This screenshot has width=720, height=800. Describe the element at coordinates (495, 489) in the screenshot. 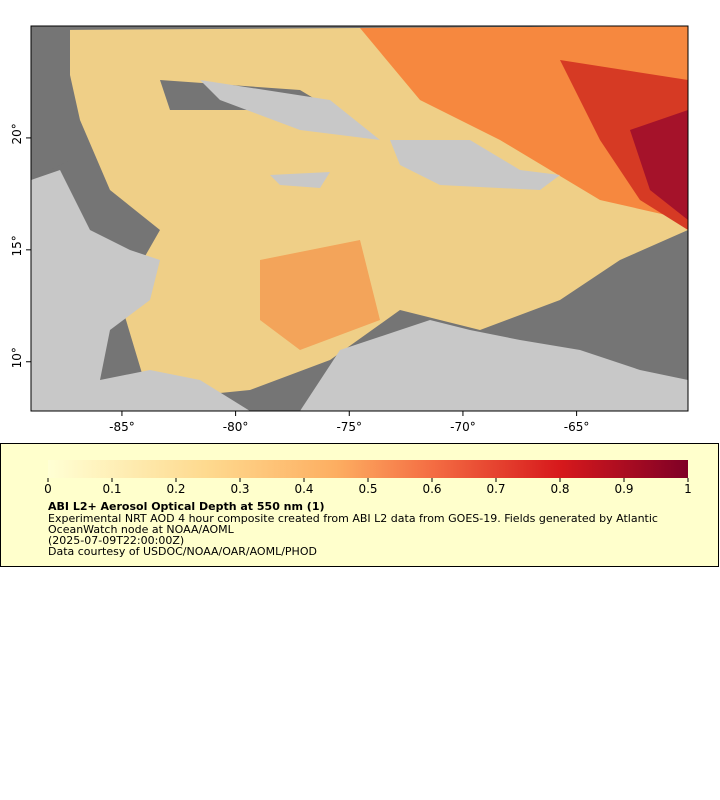

I see `colorbar-tick-label: 0.7` at that location.